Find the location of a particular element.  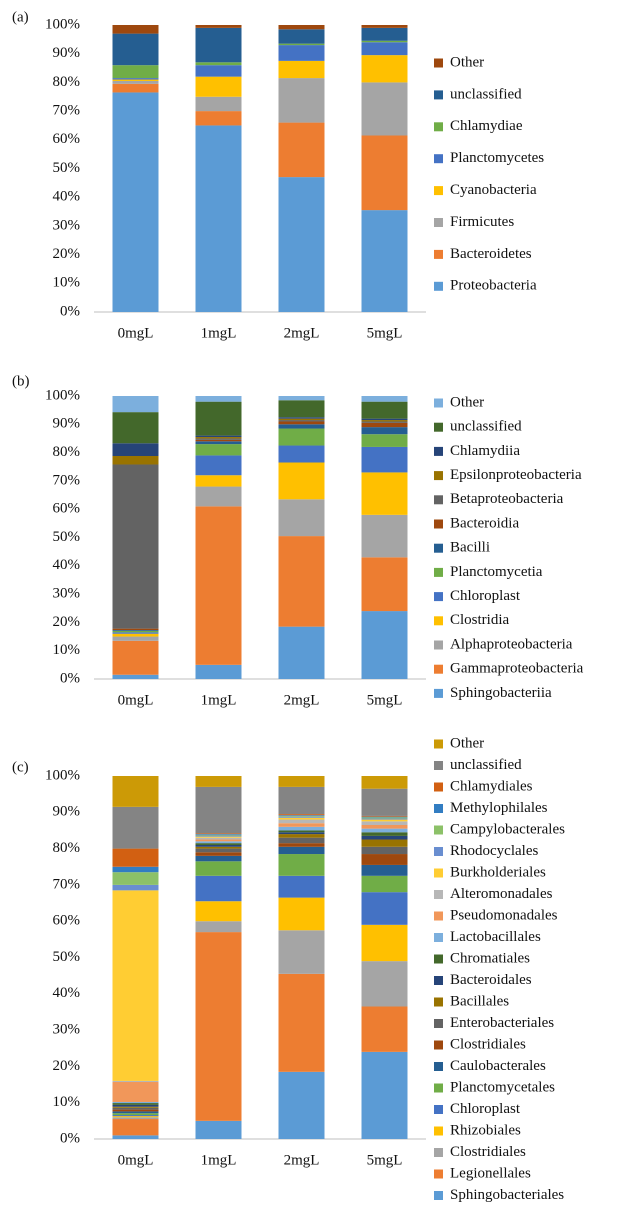

x-tick-label: 2mgL is located at coordinates (302, 700).